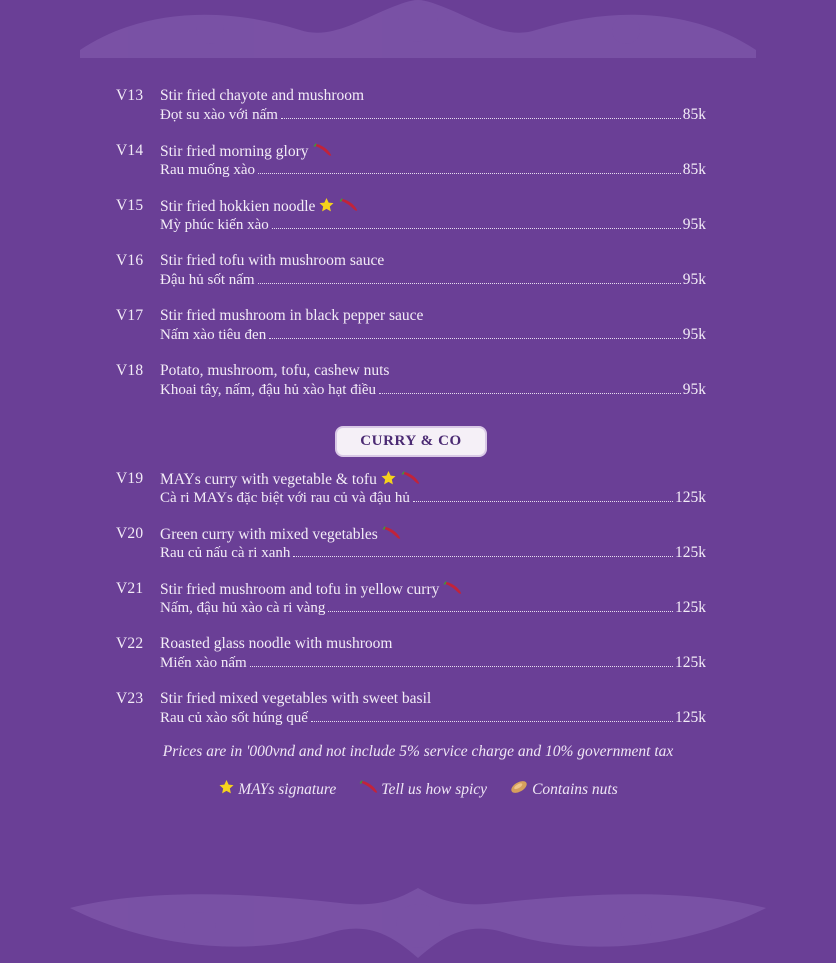 The width and height of the screenshot is (836, 963). Describe the element at coordinates (433, 609) in the screenshot. I see `item-detail-line: Nấm, đậu hủ xào cà ri vàng 125k` at that location.